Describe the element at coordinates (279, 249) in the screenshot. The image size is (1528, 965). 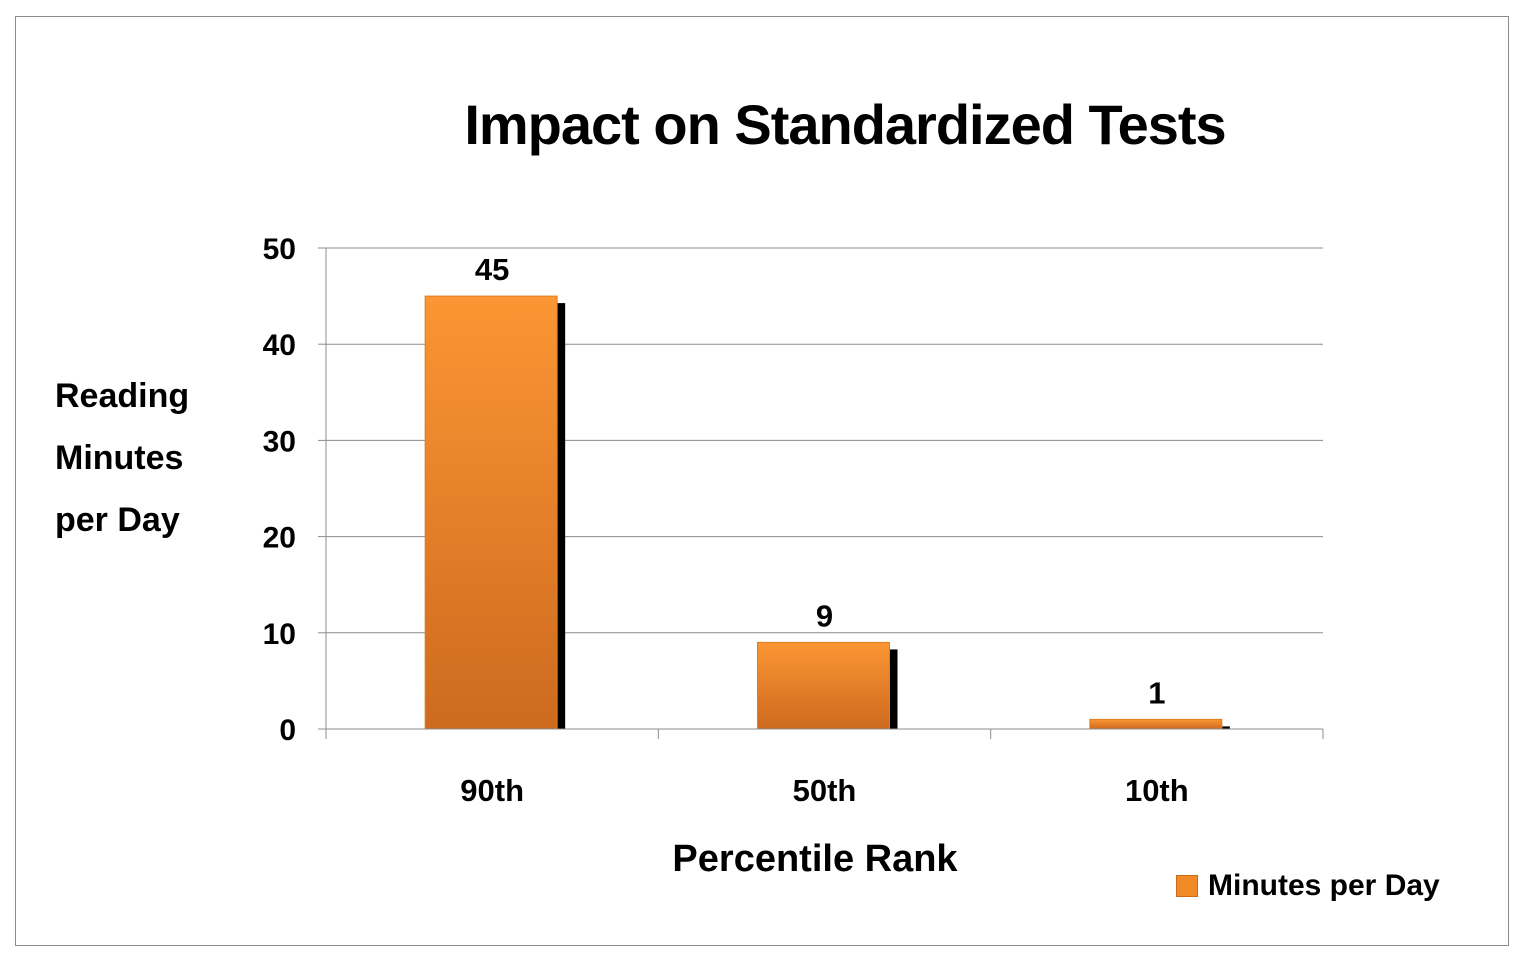
I see `y-tick-label: 50` at that location.